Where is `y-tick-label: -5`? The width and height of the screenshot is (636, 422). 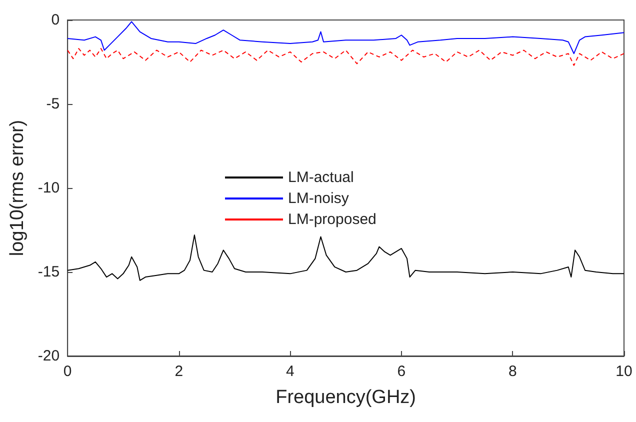
y-tick-label: -5 is located at coordinates (53, 104).